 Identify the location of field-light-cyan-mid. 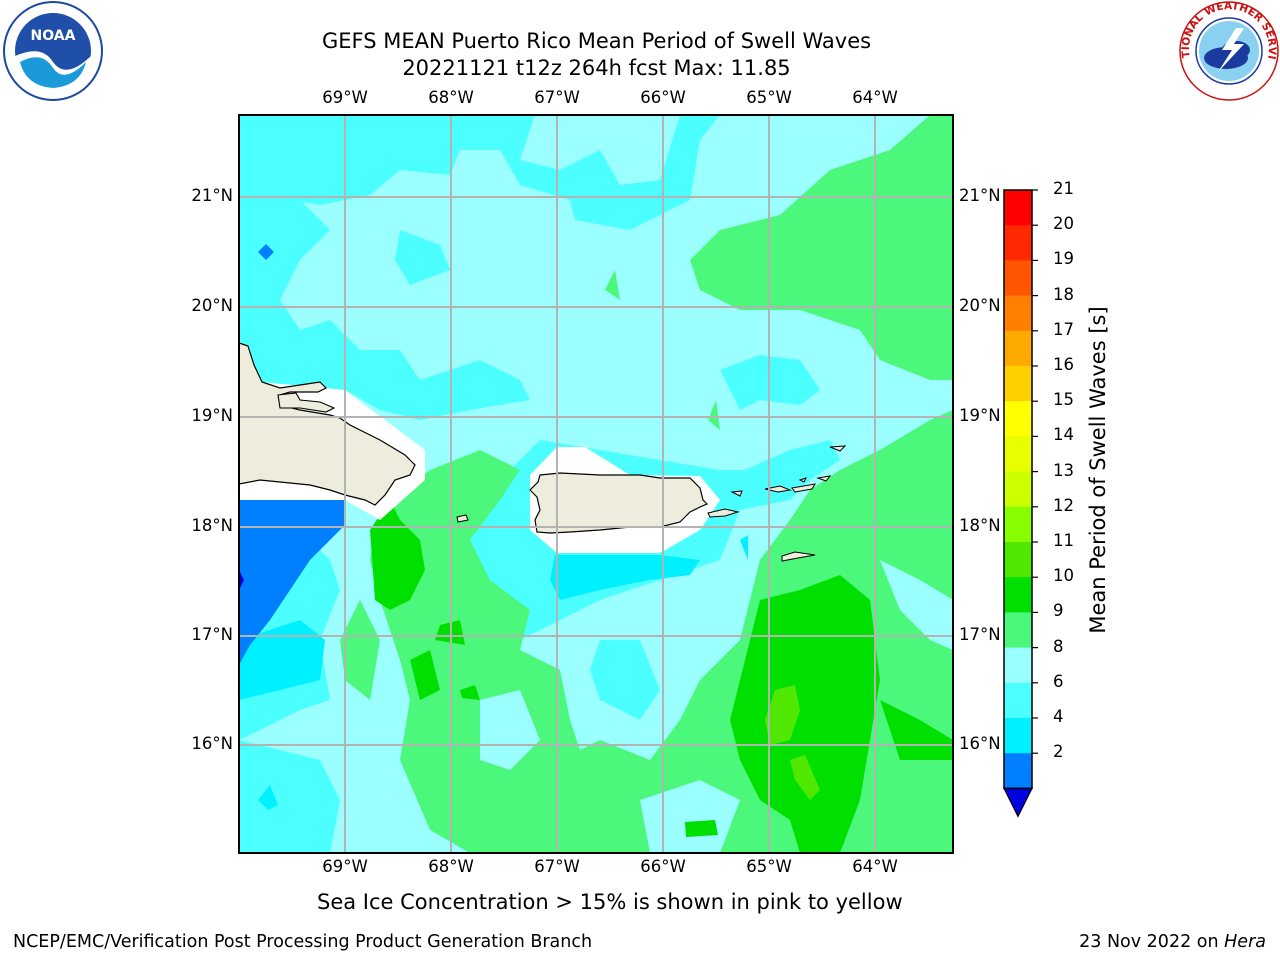
(422, 257).